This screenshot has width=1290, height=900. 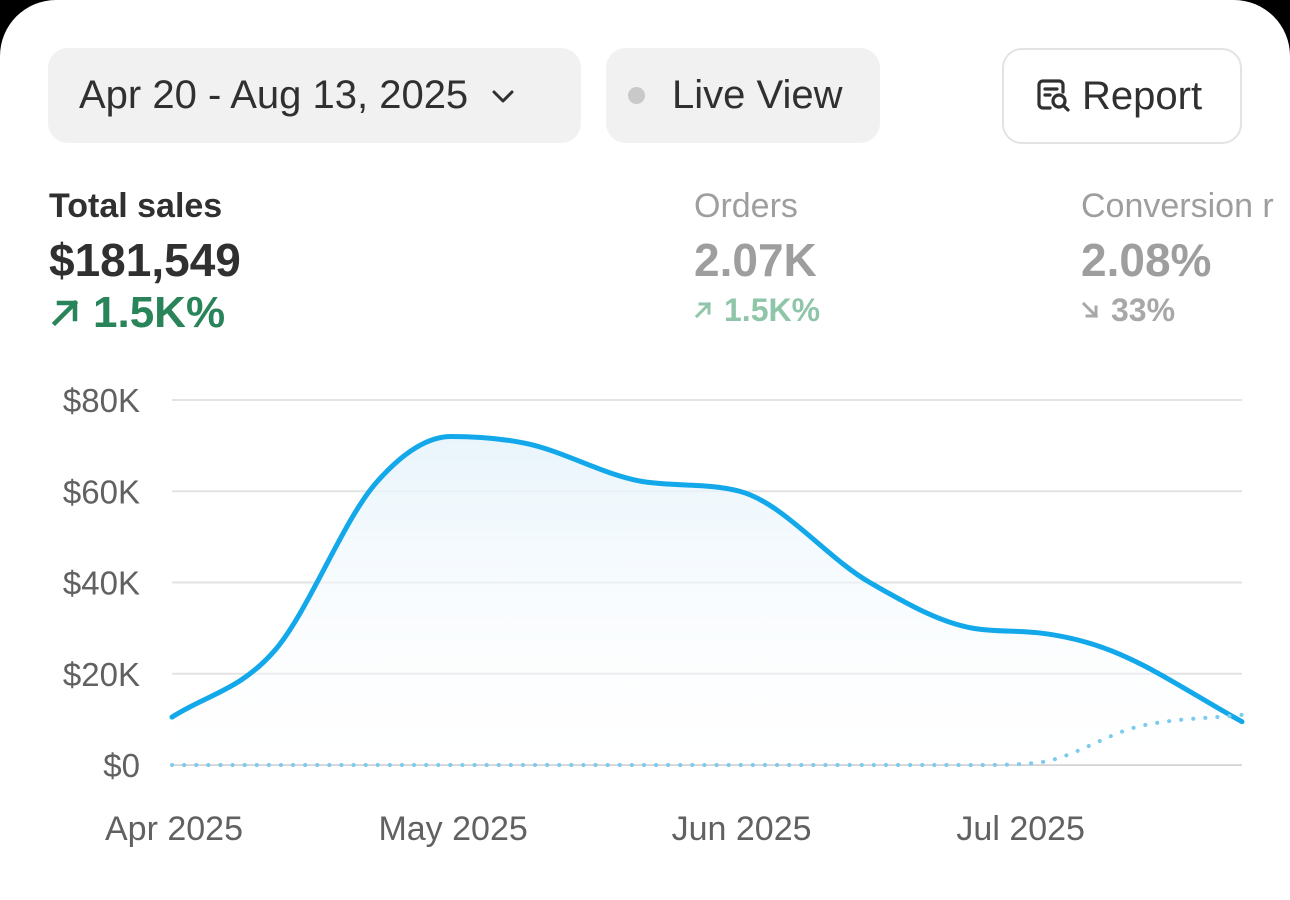 I want to click on chevron-down-icon, so click(x=503, y=96).